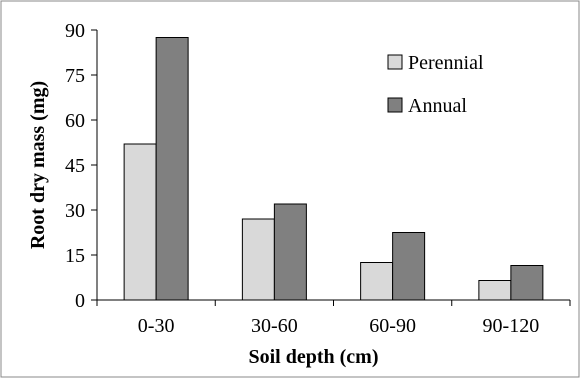 The height and width of the screenshot is (378, 580). What do you see at coordinates (75, 256) in the screenshot?
I see `y-tick-label: 15` at bounding box center [75, 256].